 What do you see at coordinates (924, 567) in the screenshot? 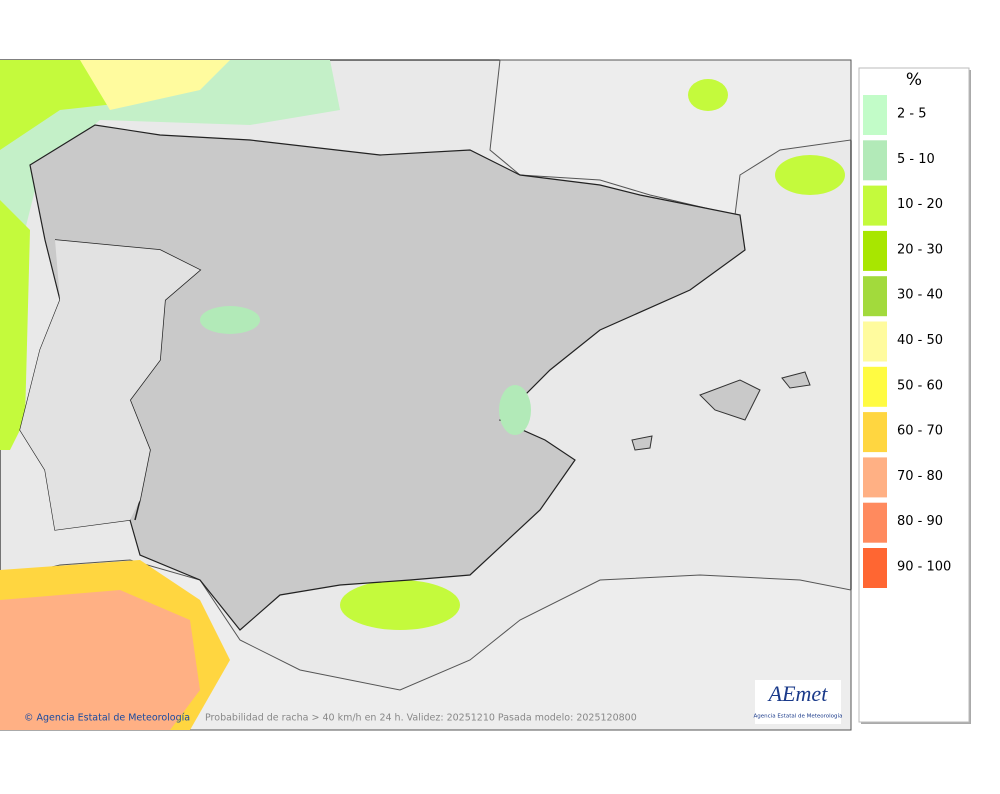
I see `legend-label: 90 - 100` at bounding box center [924, 567].